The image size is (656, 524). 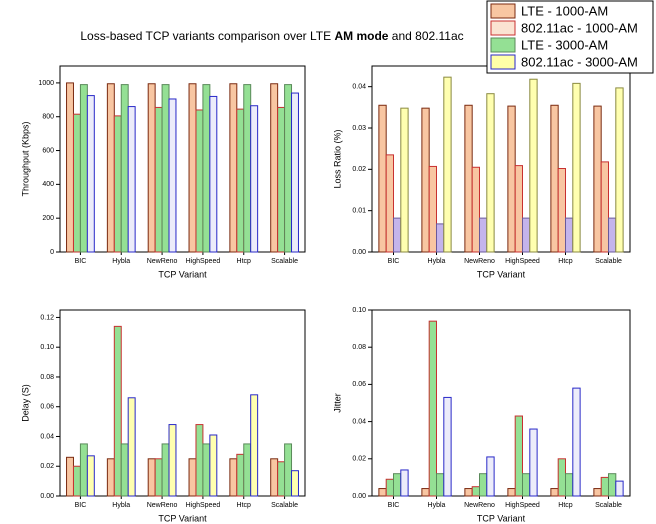 I want to click on y-axis-label: Delay (S), so click(x=25, y=403).